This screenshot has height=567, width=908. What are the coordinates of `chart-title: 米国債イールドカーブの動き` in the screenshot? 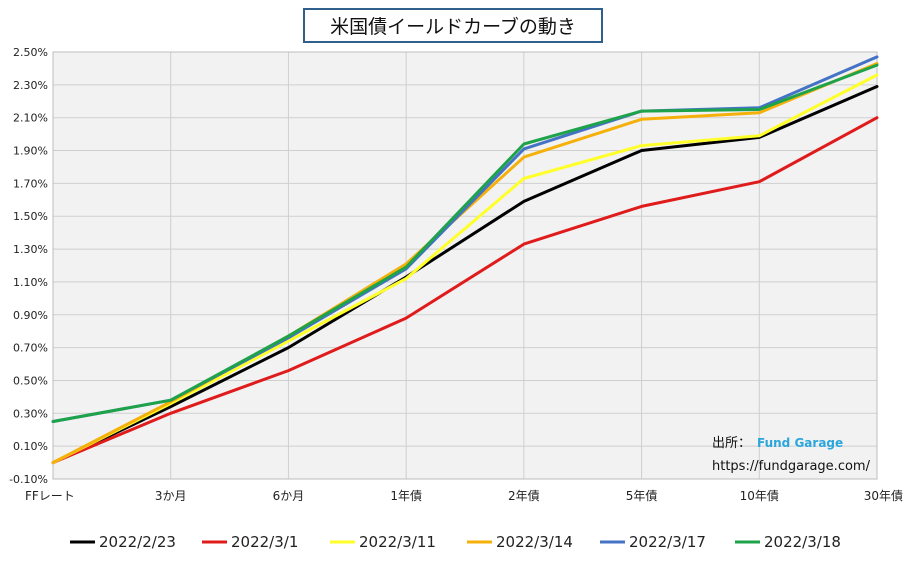 It's located at (453, 25).